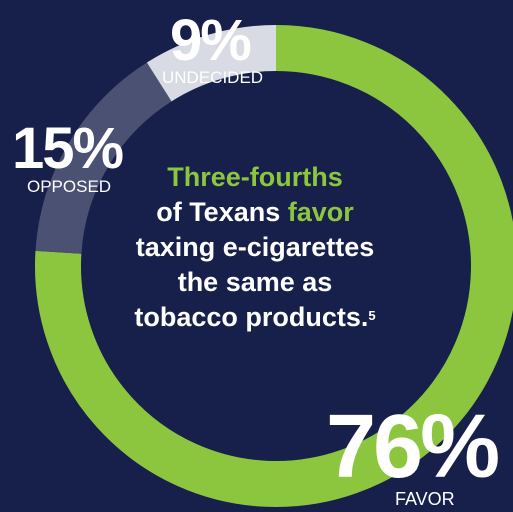 This screenshot has width=513, height=512. I want to click on headline-line-2: of Texans favor, so click(255, 212).